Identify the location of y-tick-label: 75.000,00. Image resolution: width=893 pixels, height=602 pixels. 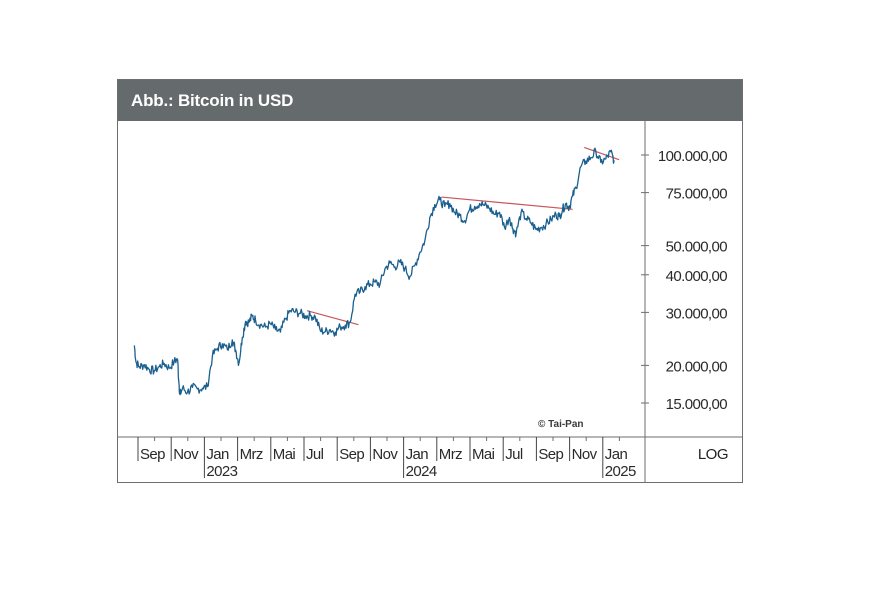
(697, 194).